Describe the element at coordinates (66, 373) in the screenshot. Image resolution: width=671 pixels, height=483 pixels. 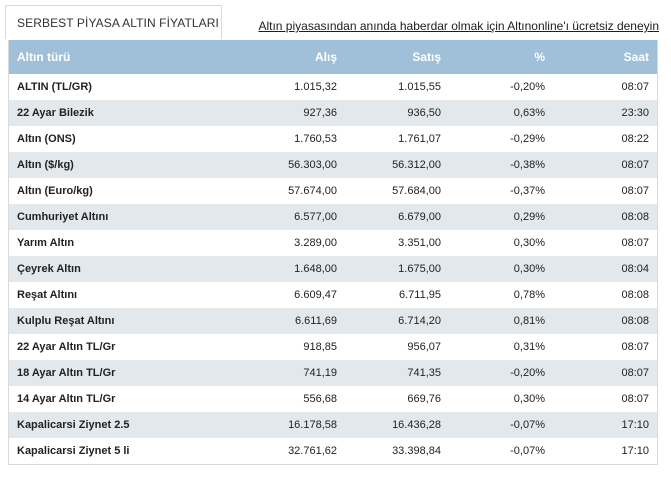
I see `cell-gold-type: 18 Ayar Altın TL/Gr` at that location.